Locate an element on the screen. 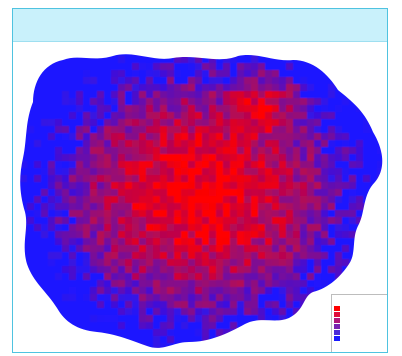  legend-item is located at coordinates (360, 332).